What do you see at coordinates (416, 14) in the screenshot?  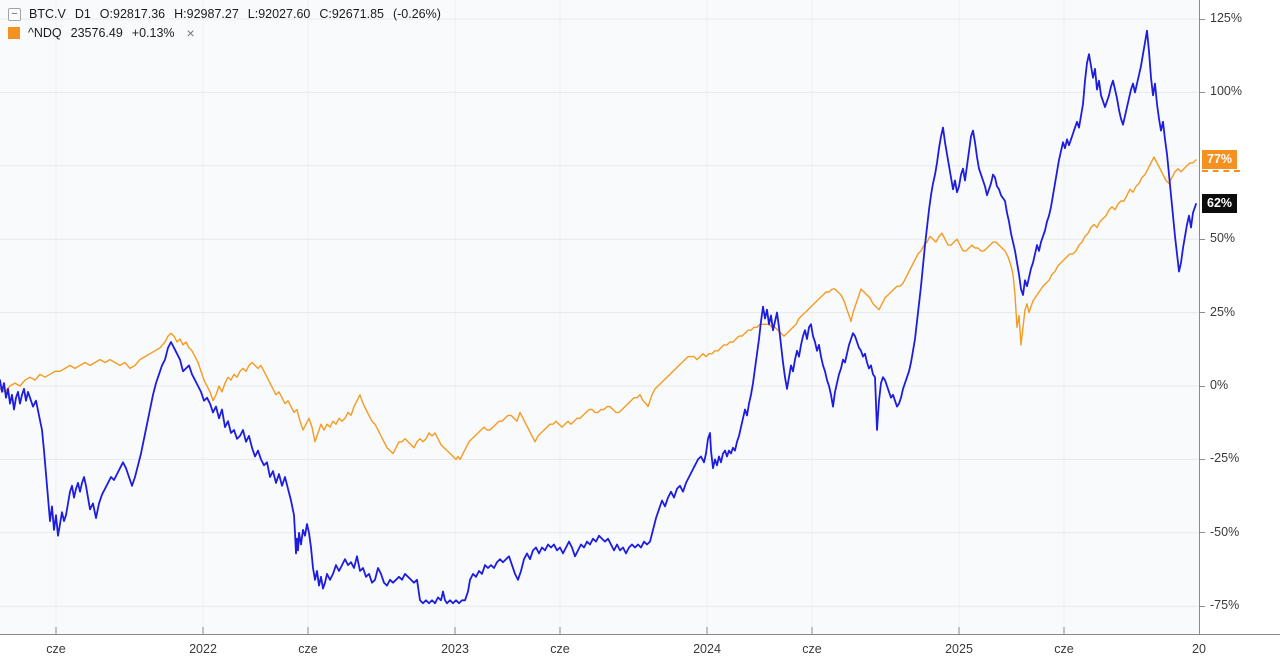 I see `btc-change: (-0.26%)` at bounding box center [416, 14].